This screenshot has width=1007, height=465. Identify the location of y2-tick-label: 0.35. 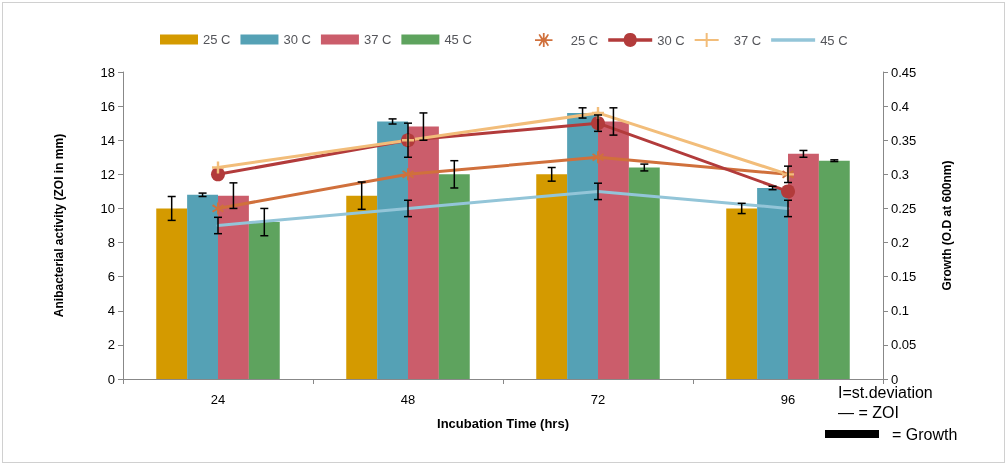
(904, 140).